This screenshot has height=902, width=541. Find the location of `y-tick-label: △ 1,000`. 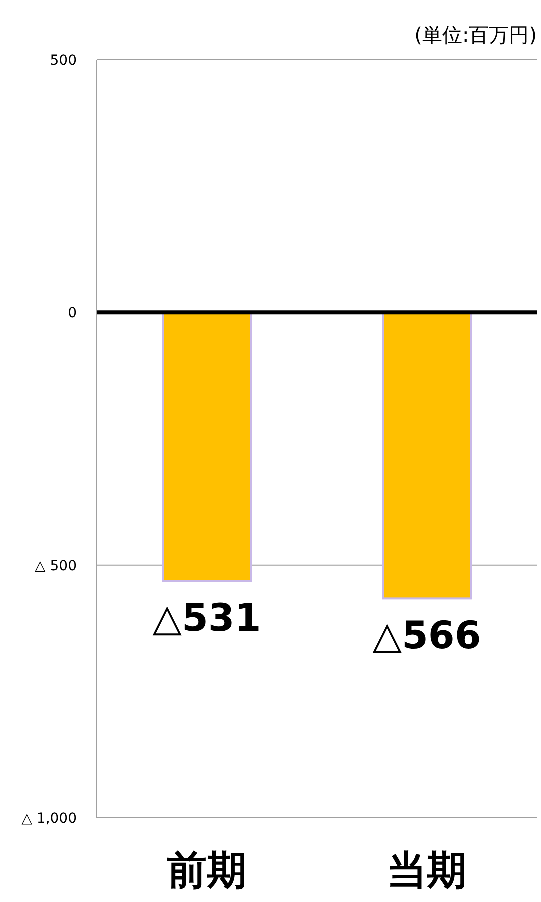

y-tick-label: △ 1,000 is located at coordinates (49, 819).